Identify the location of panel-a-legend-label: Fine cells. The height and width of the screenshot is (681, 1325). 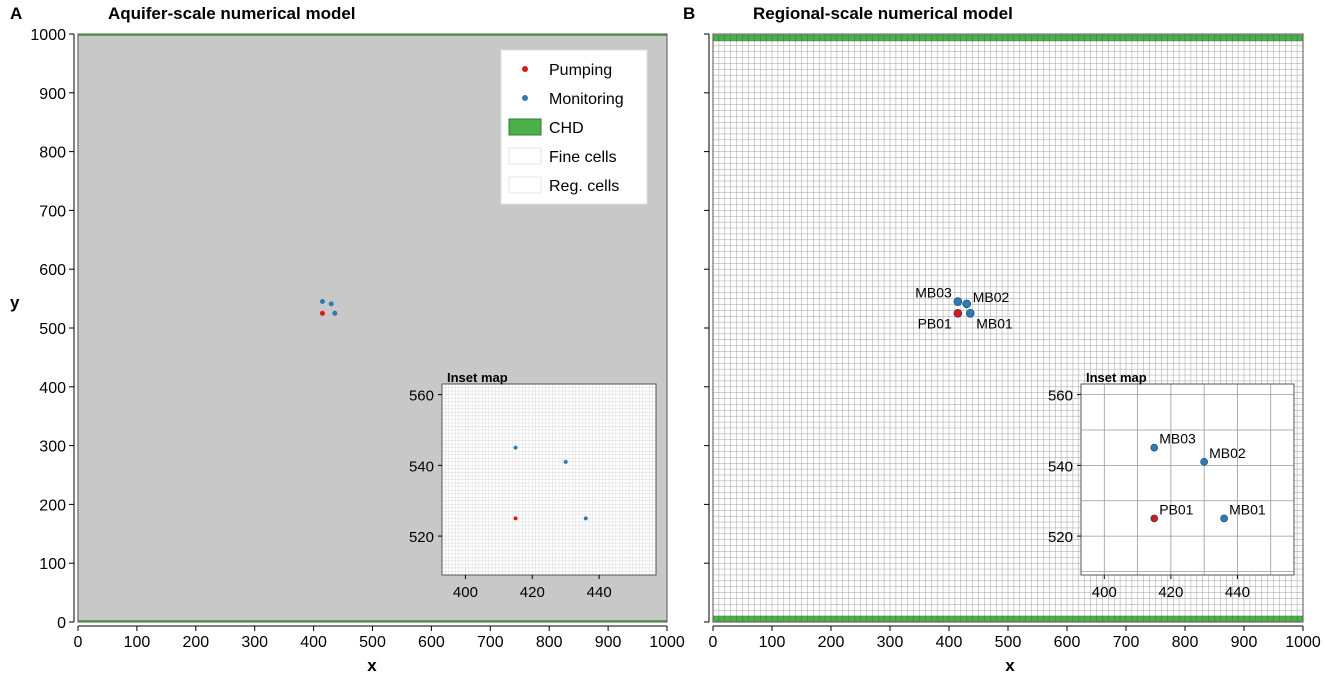
(583, 157).